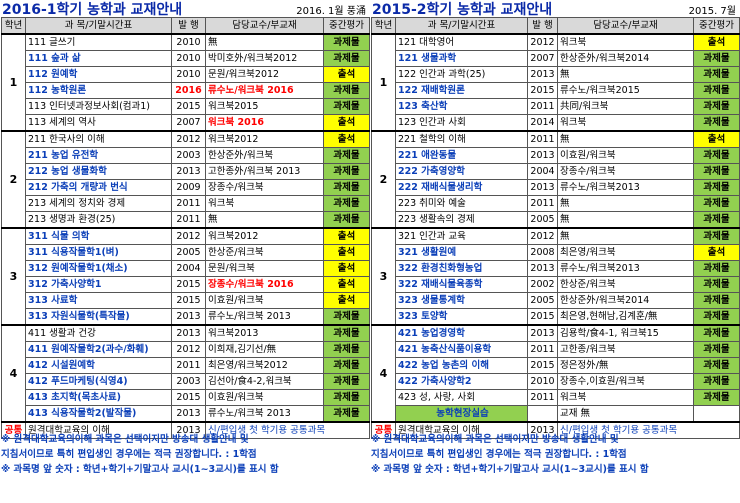 Image resolution: width=740 pixels, height=503 pixels. Describe the element at coordinates (98, 220) in the screenshot. I see `subject-cell: 213 생명과 환경(25)` at that location.